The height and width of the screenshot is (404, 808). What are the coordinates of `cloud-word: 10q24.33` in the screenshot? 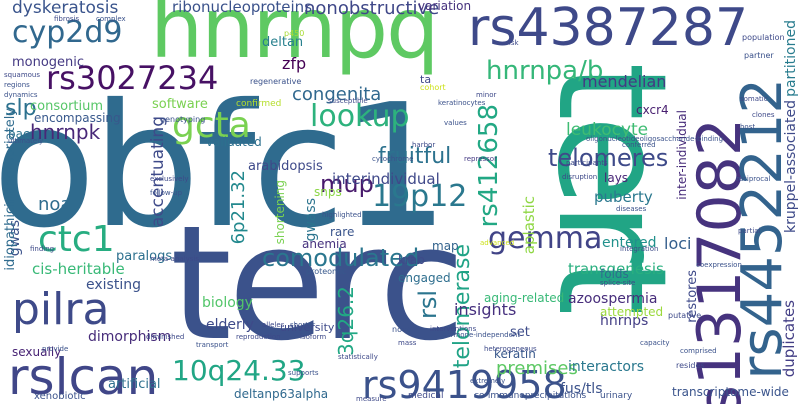 It's located at (239, 370).